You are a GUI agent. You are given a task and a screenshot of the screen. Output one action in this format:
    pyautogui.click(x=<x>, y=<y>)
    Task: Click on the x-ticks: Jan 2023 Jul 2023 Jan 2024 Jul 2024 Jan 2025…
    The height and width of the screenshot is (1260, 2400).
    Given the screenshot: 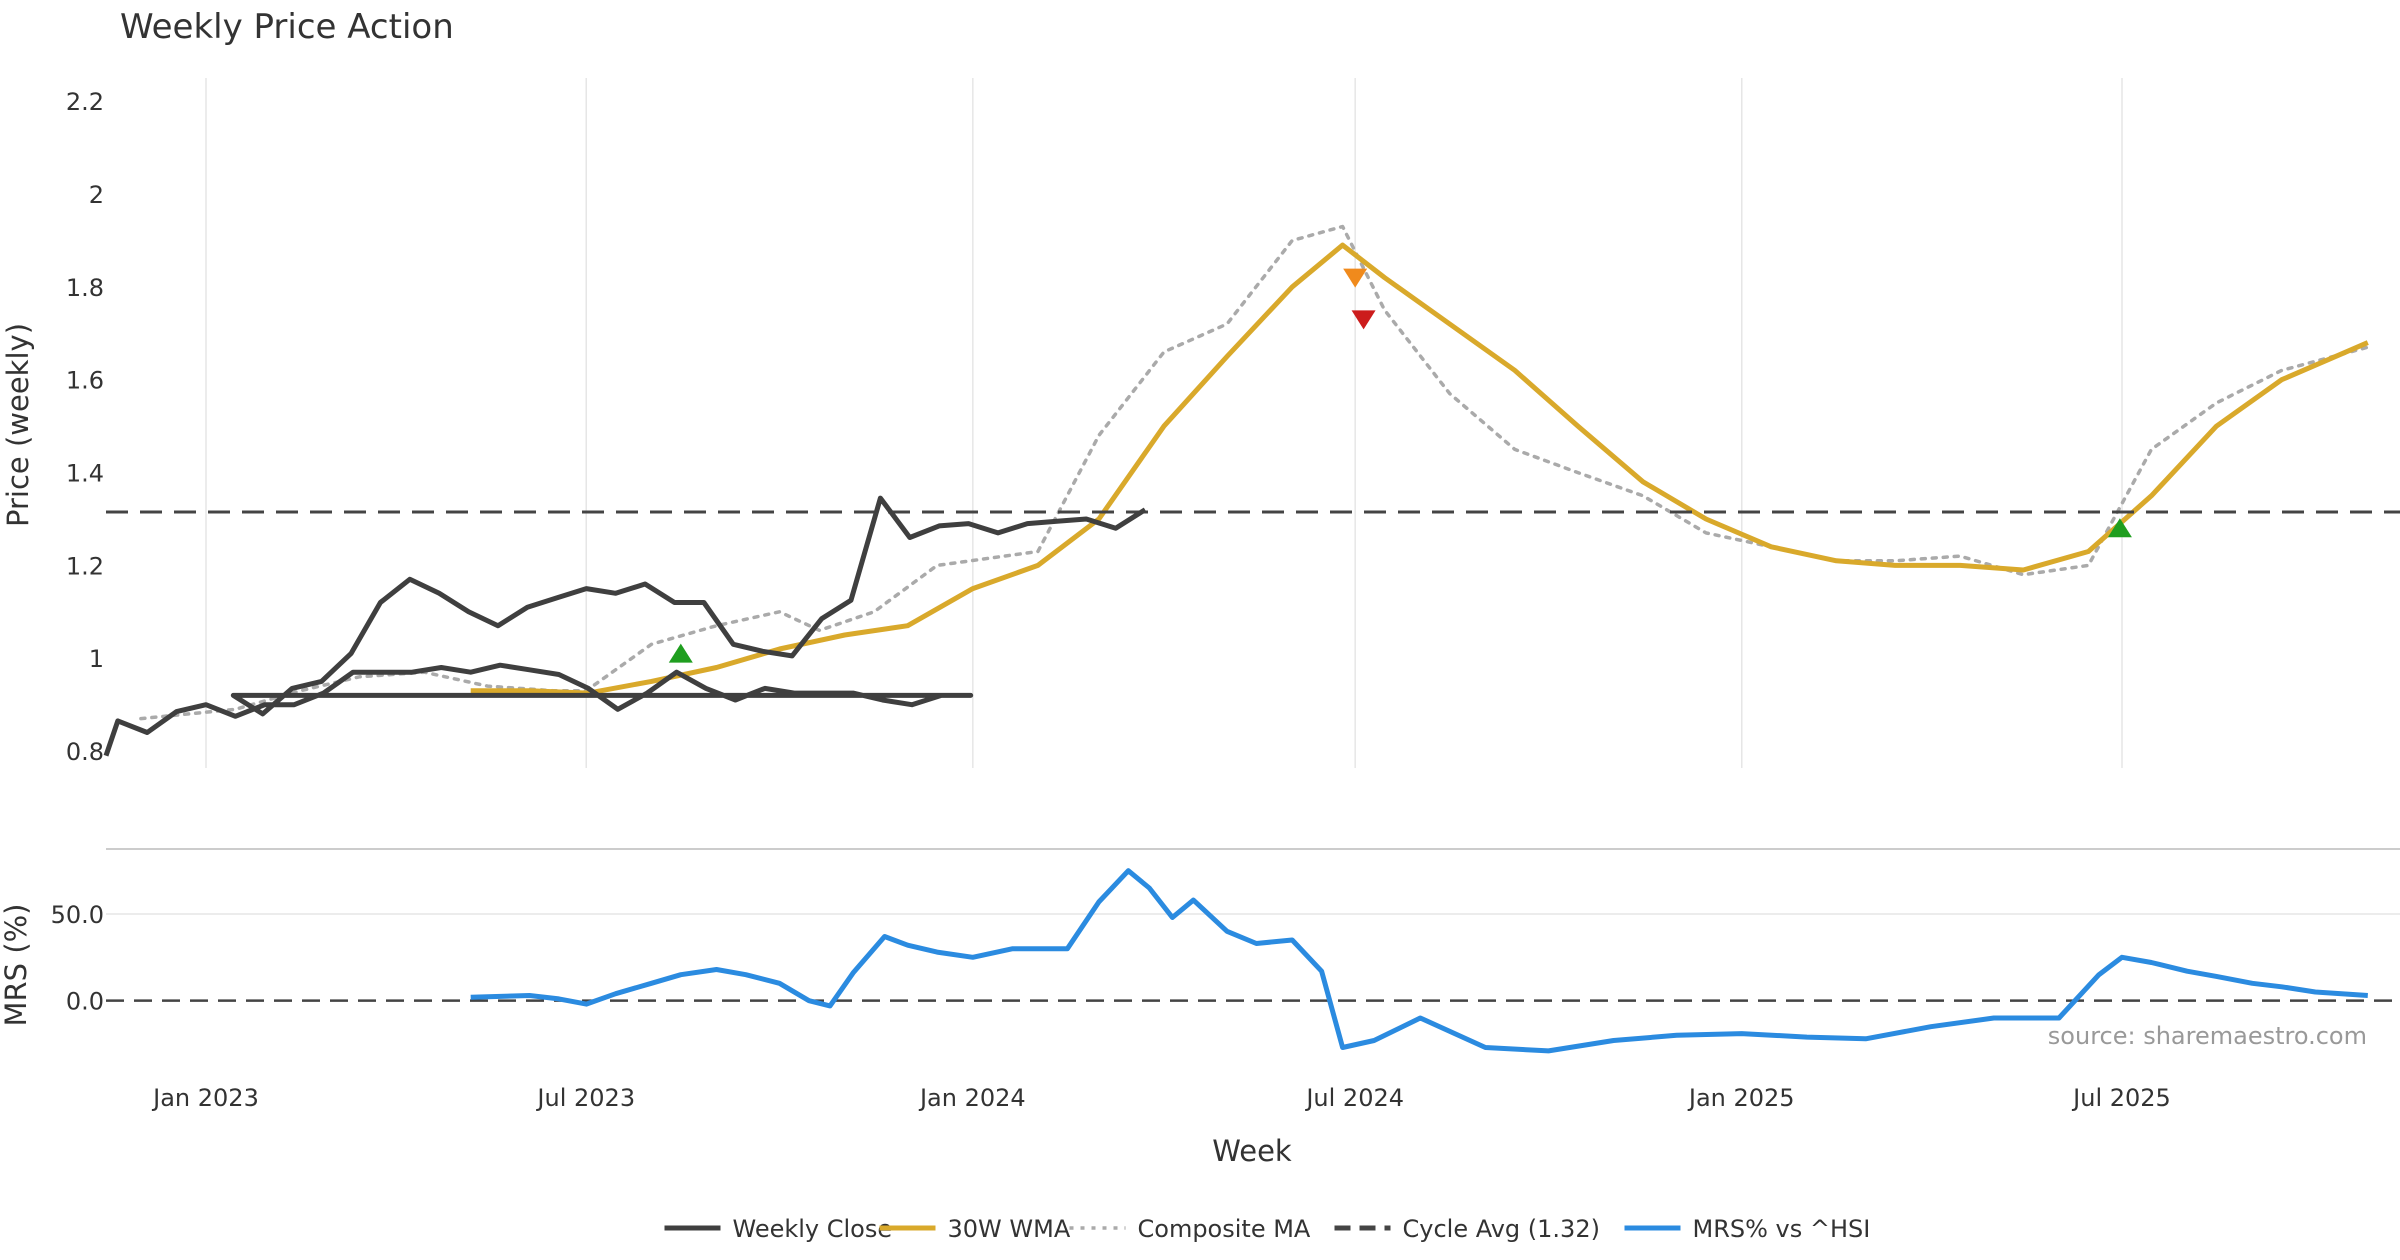 What is the action you would take?
    pyautogui.click(x=1161, y=1098)
    